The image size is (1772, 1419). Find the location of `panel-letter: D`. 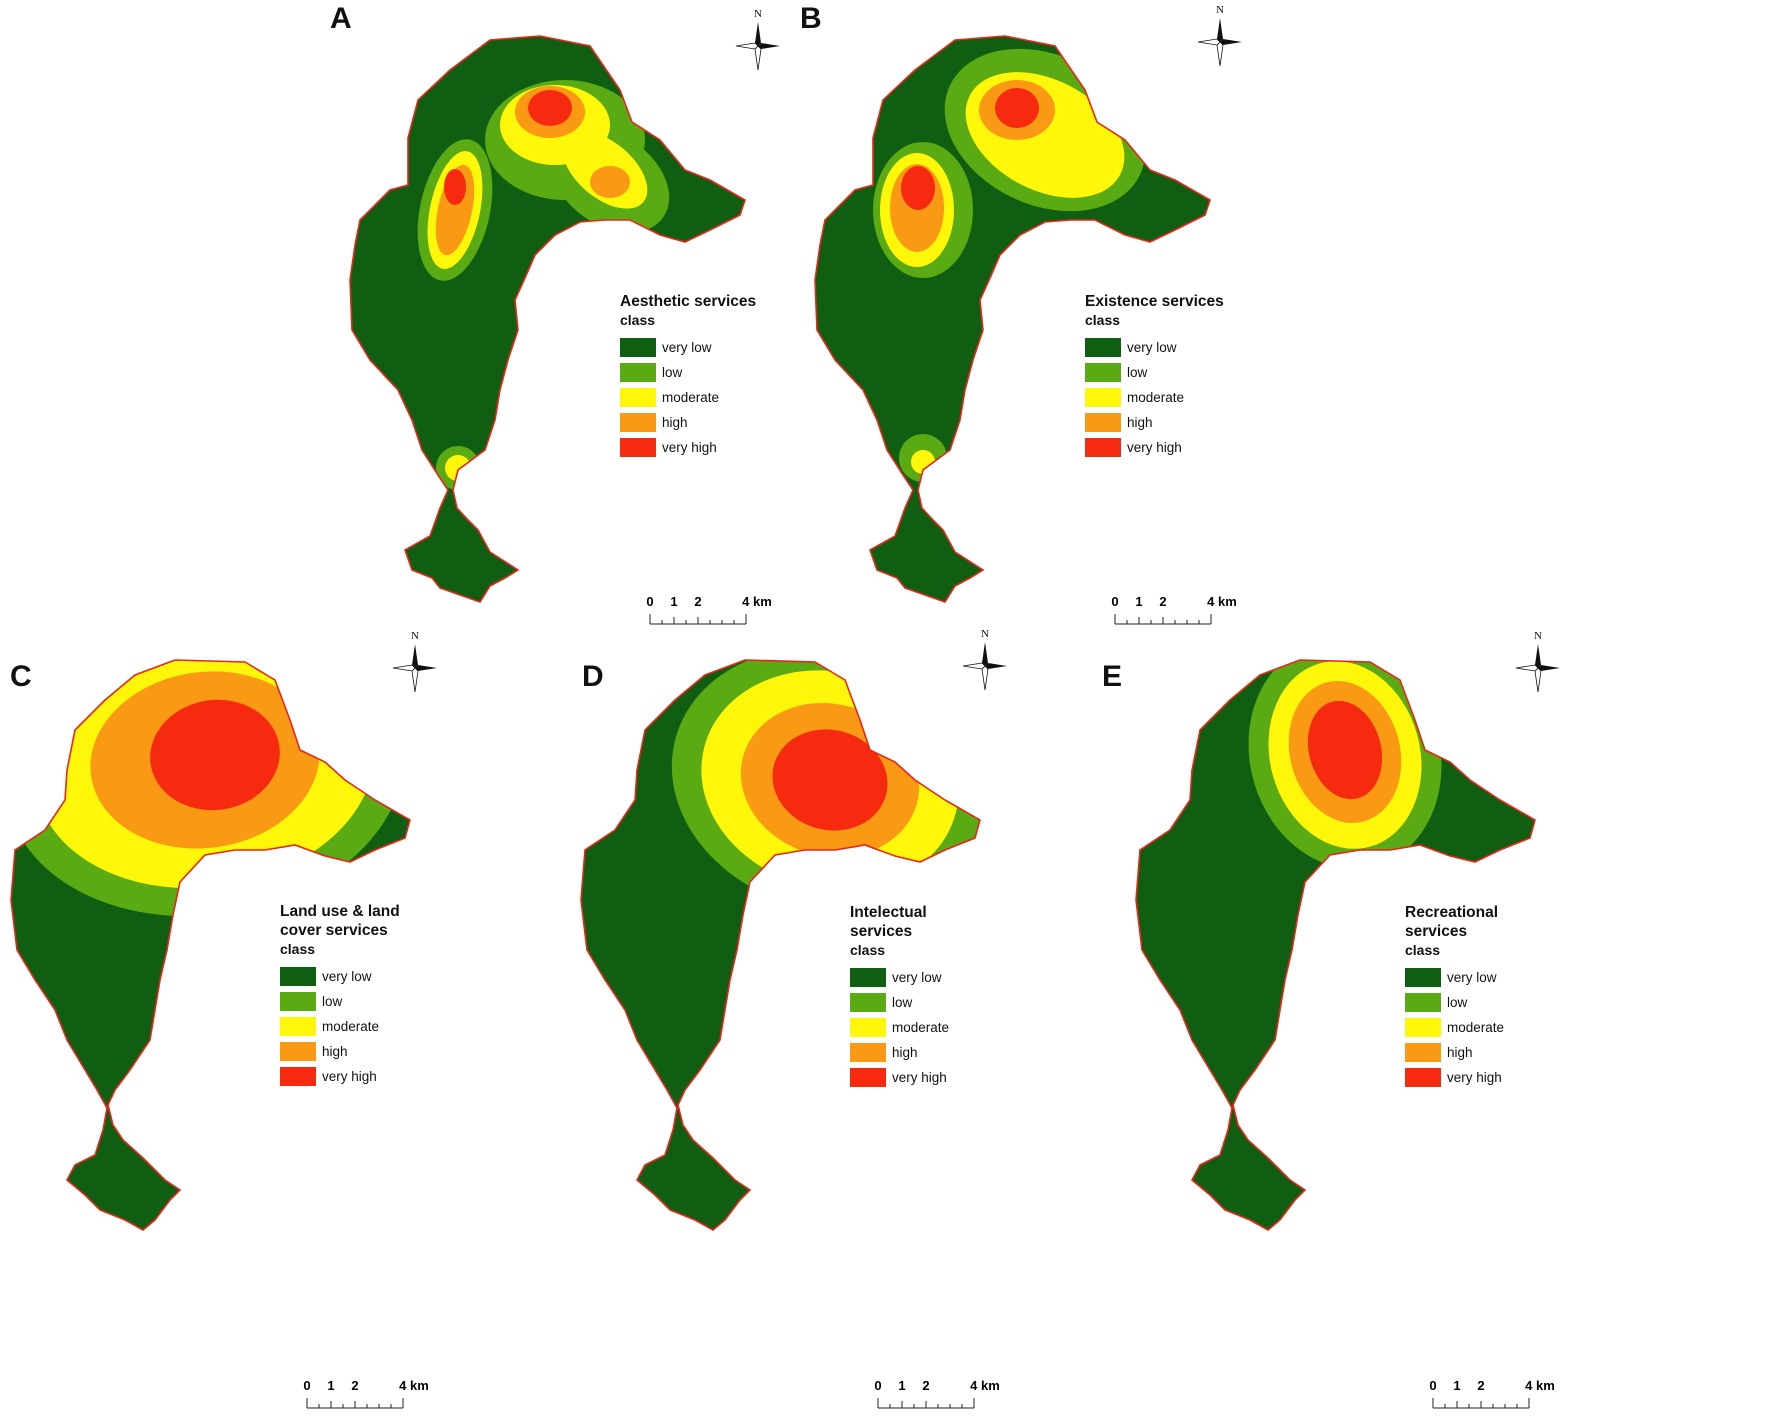

panel-letter: D is located at coordinates (593, 676).